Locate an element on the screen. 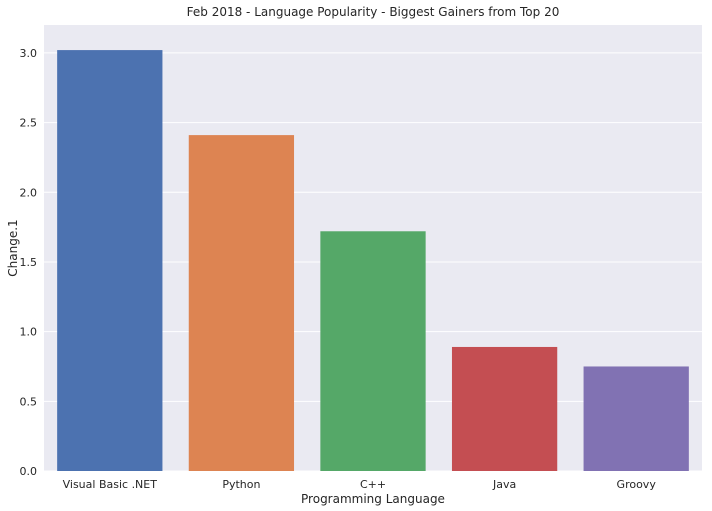  y-tick-label: 1.5 is located at coordinates (29, 262).